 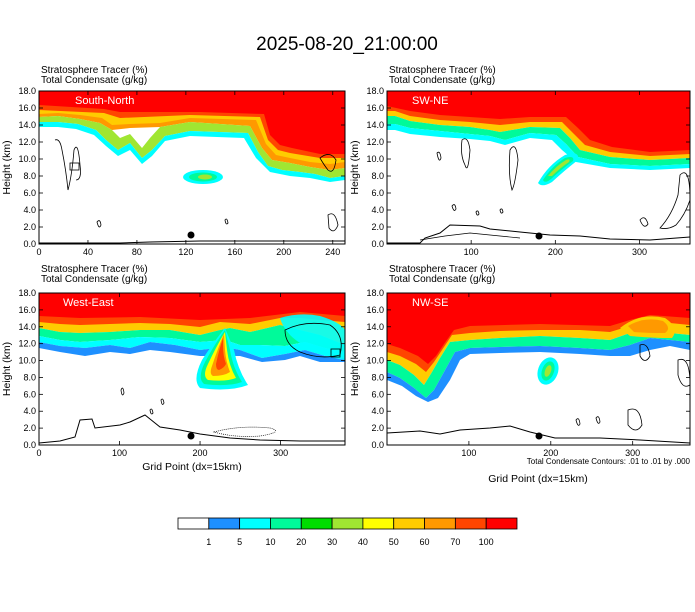 What do you see at coordinates (347, 532) in the screenshot?
I see `colorbar: 1 5 10 20 30 40 50 60 70 100` at bounding box center [347, 532].